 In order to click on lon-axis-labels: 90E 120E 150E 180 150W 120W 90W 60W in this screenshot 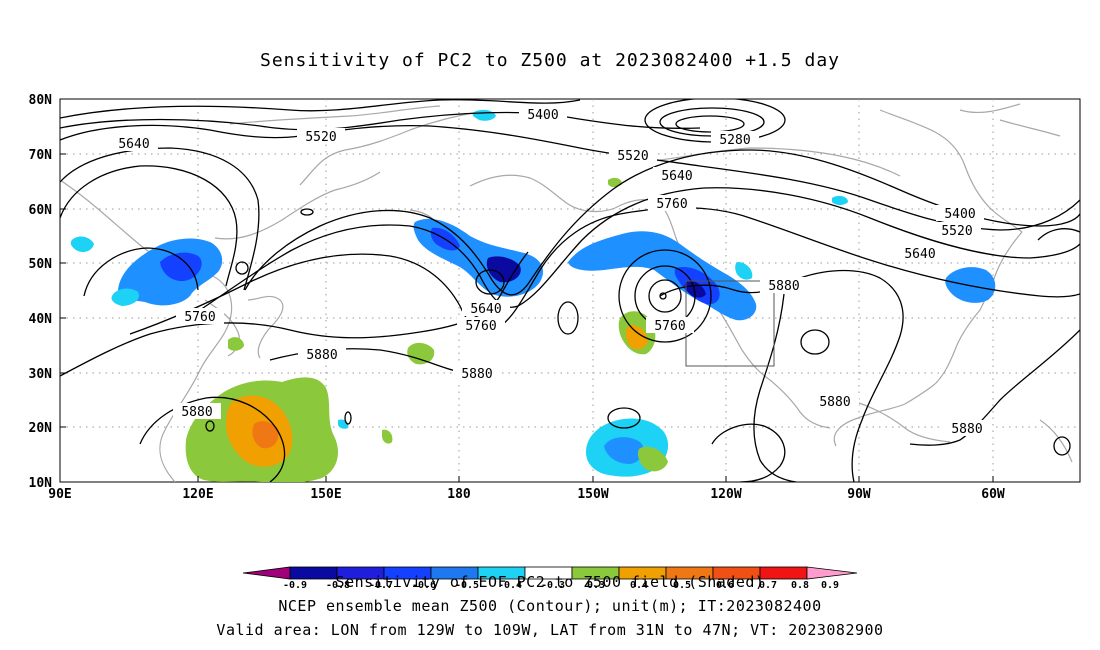, I will do `click(526, 494)`.